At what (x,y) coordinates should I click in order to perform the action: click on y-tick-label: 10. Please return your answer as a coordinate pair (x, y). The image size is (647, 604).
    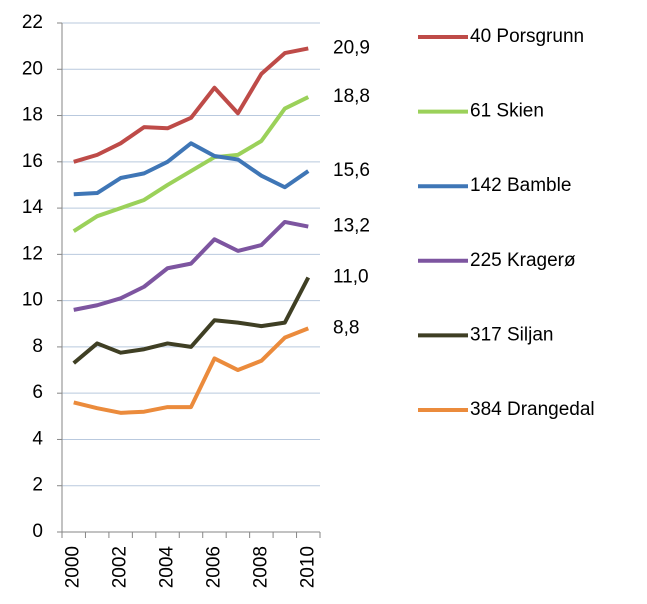
    Looking at the image, I should click on (32, 300).